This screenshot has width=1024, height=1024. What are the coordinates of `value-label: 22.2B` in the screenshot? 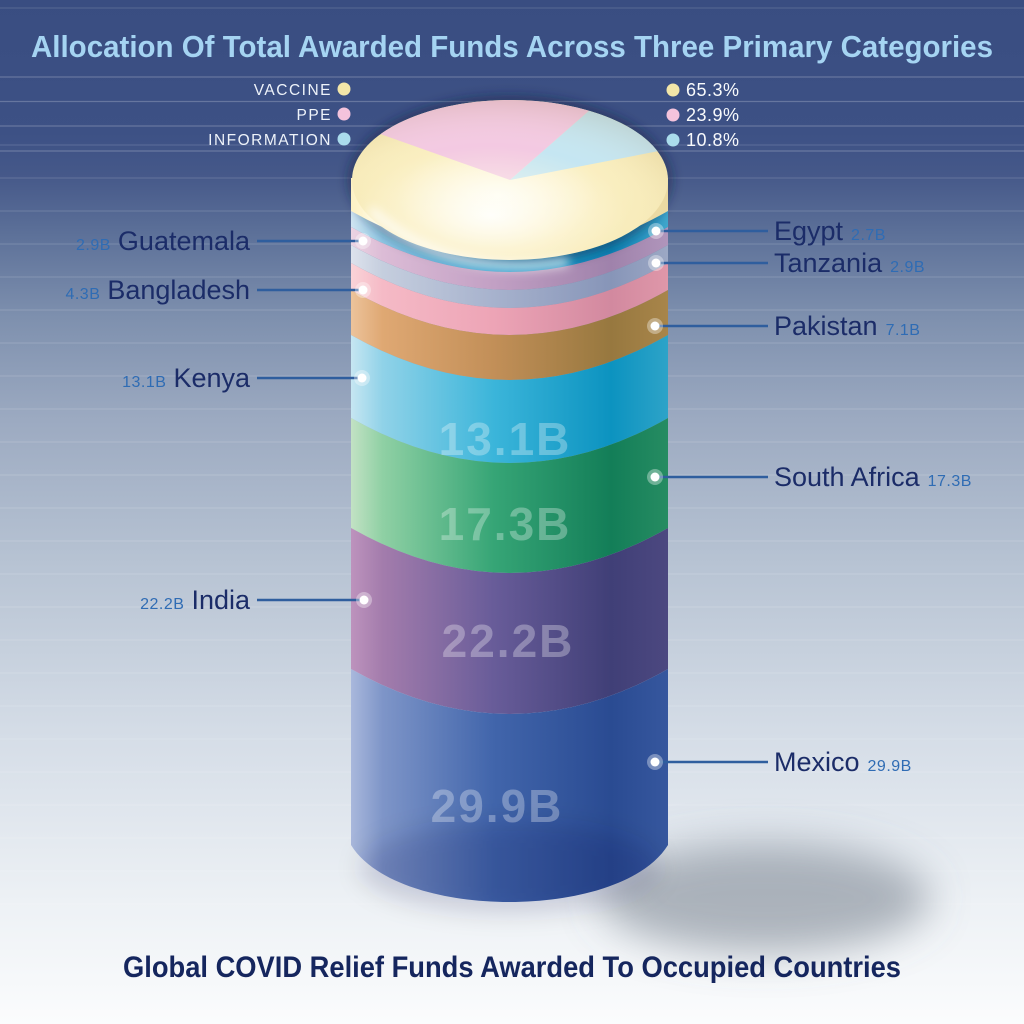 It's located at (162, 604).